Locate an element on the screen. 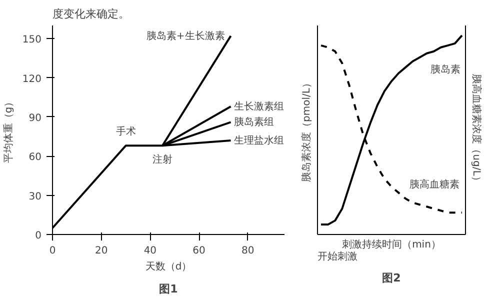 The image size is (484, 300). y-axis-title: 胰岛素浓度（pmol/L） is located at coordinates (306, 130).